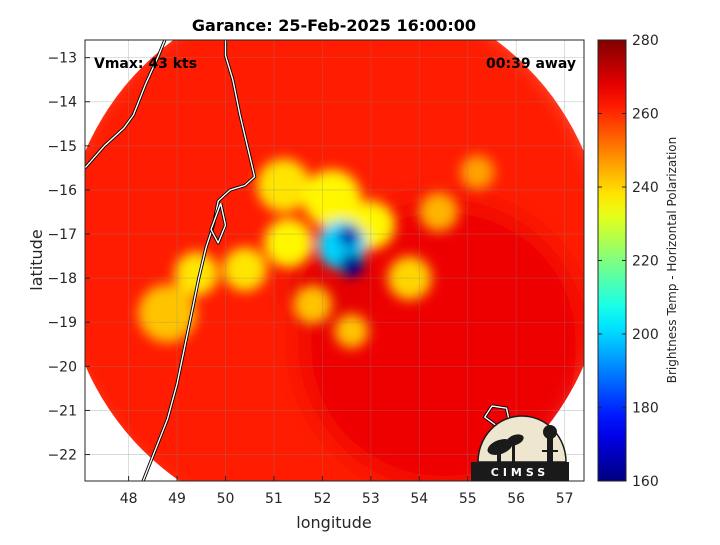 Image resolution: width=720 pixels, height=545 pixels. Describe the element at coordinates (531, 64) in the screenshot. I see `time-away-label: 00:39 away` at that location.